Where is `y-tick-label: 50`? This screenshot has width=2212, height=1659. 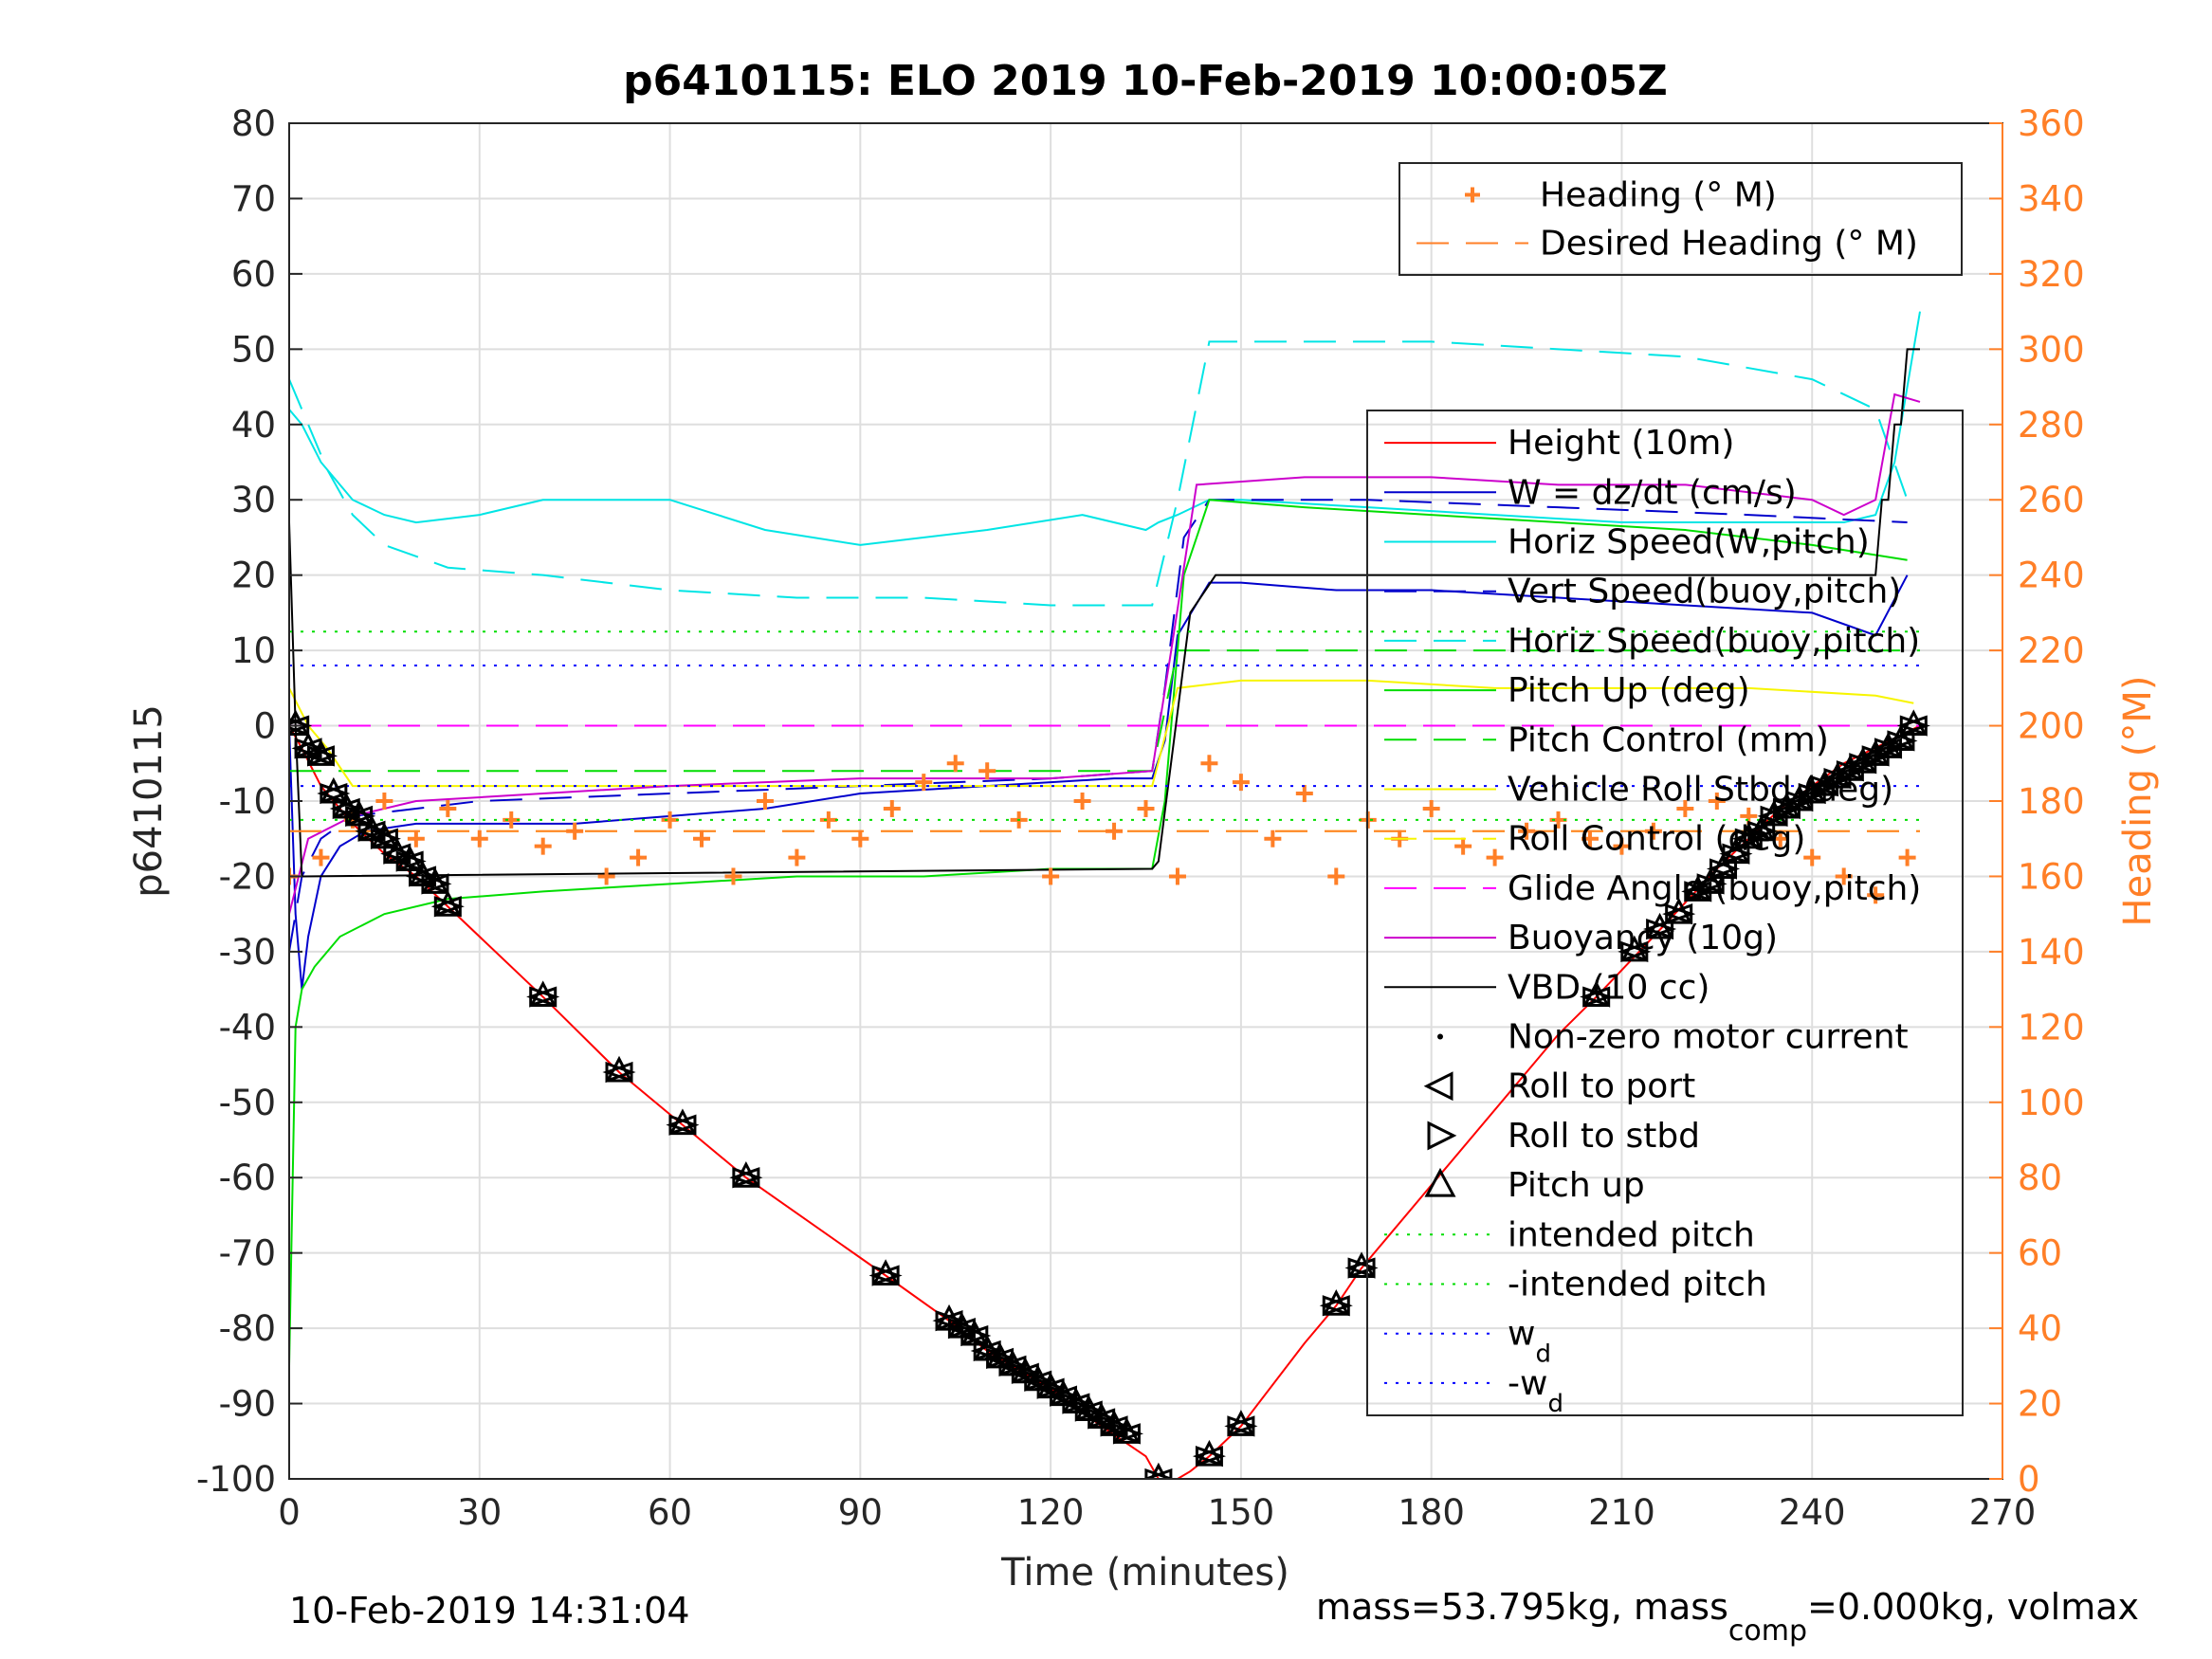
y-tick-label: 50 is located at coordinates (253, 349).